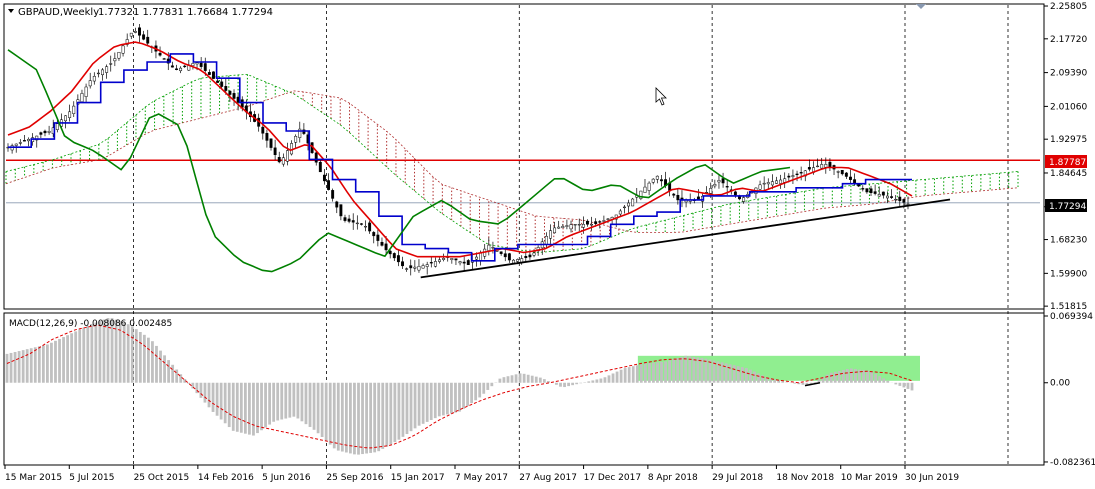  Describe the element at coordinates (11, 11) in the screenshot. I see `symbol-menu-icon` at that location.